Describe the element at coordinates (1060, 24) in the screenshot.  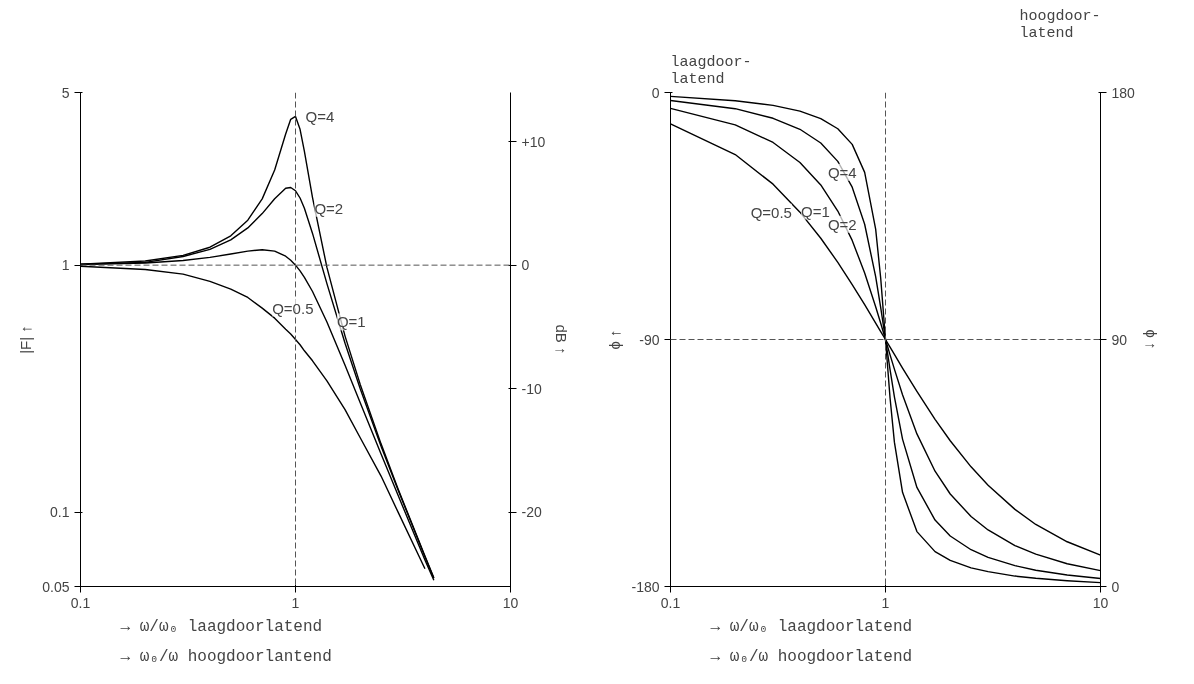
I see `text: hoogdoor- latend` at that location.